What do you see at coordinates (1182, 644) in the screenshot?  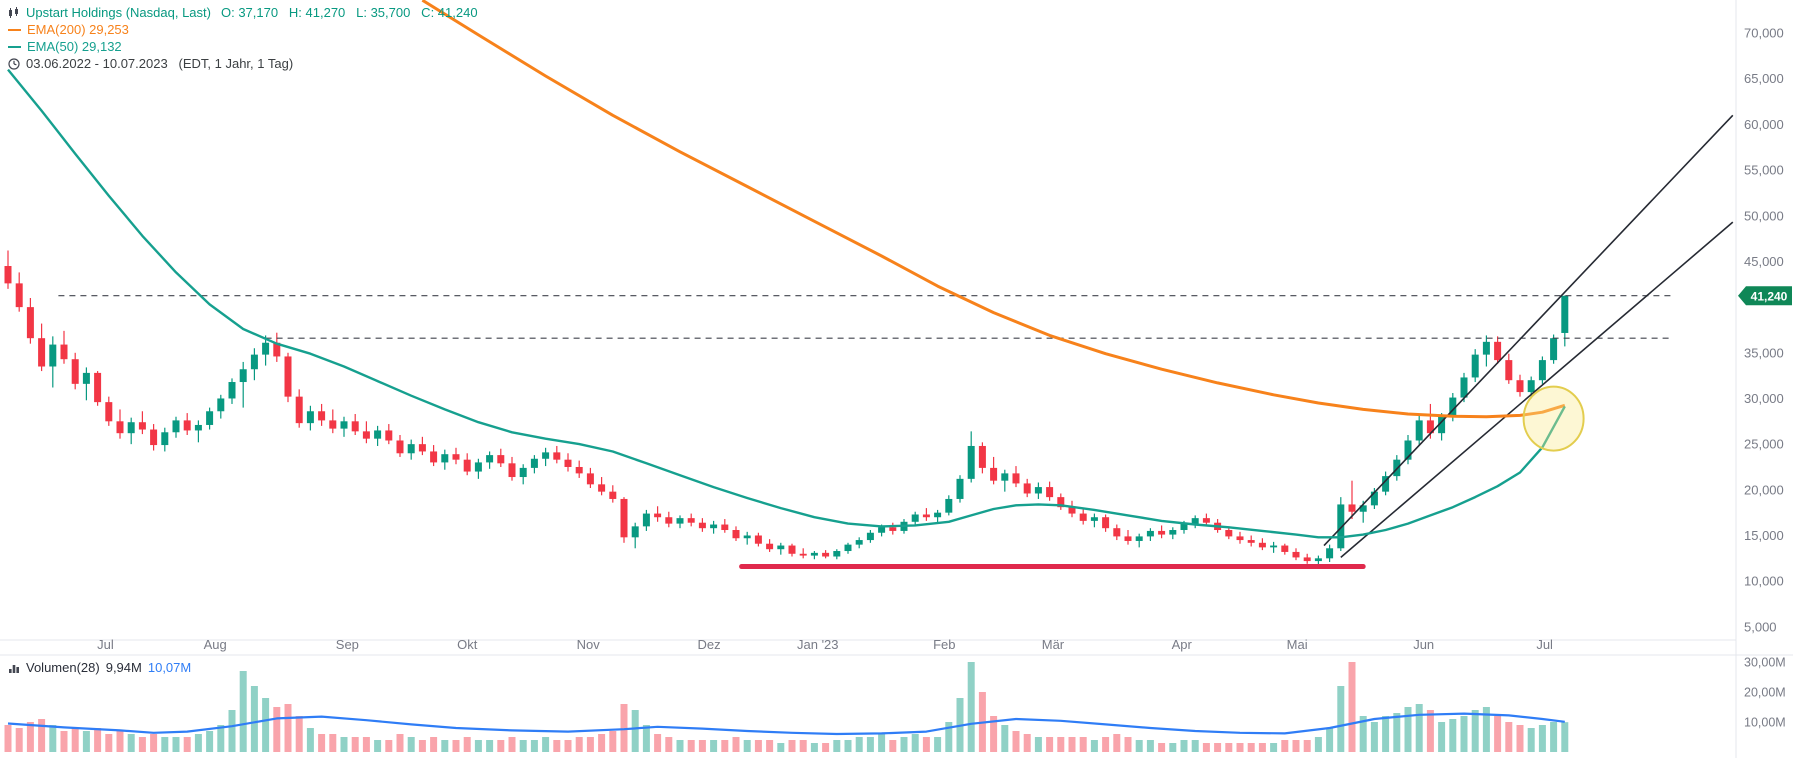 I see `time-axis-label: Apr` at bounding box center [1182, 644].